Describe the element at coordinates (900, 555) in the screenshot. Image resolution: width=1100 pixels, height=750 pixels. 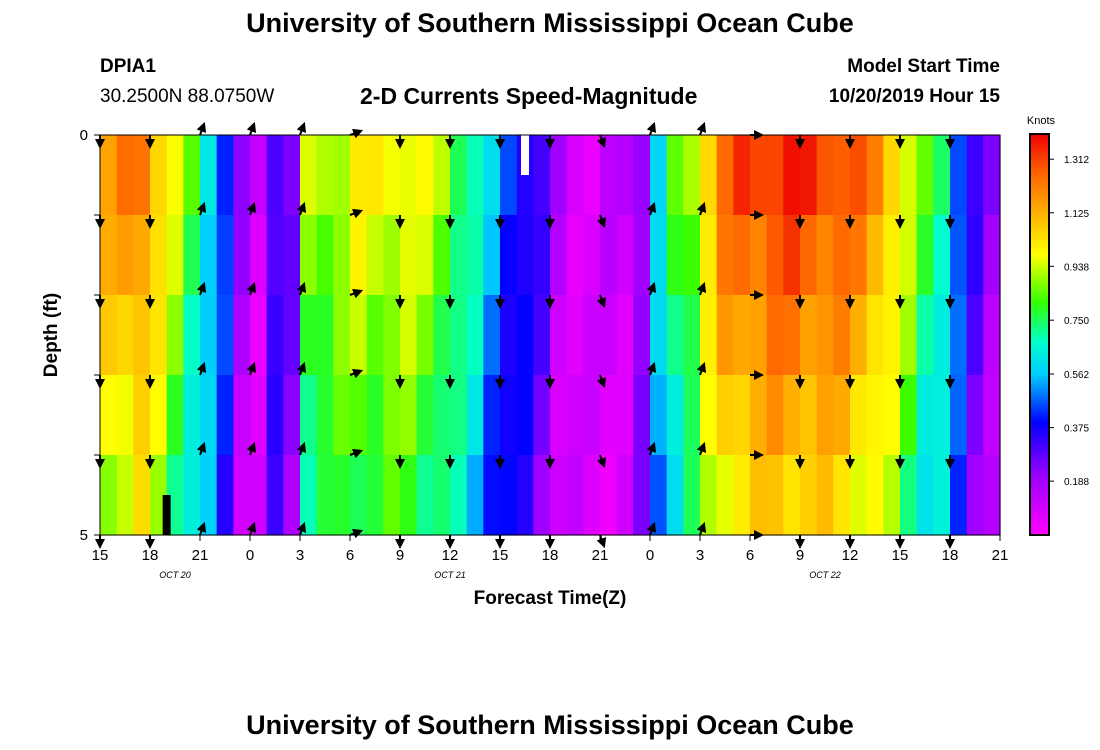
I see `x-tick-label: 15` at that location.